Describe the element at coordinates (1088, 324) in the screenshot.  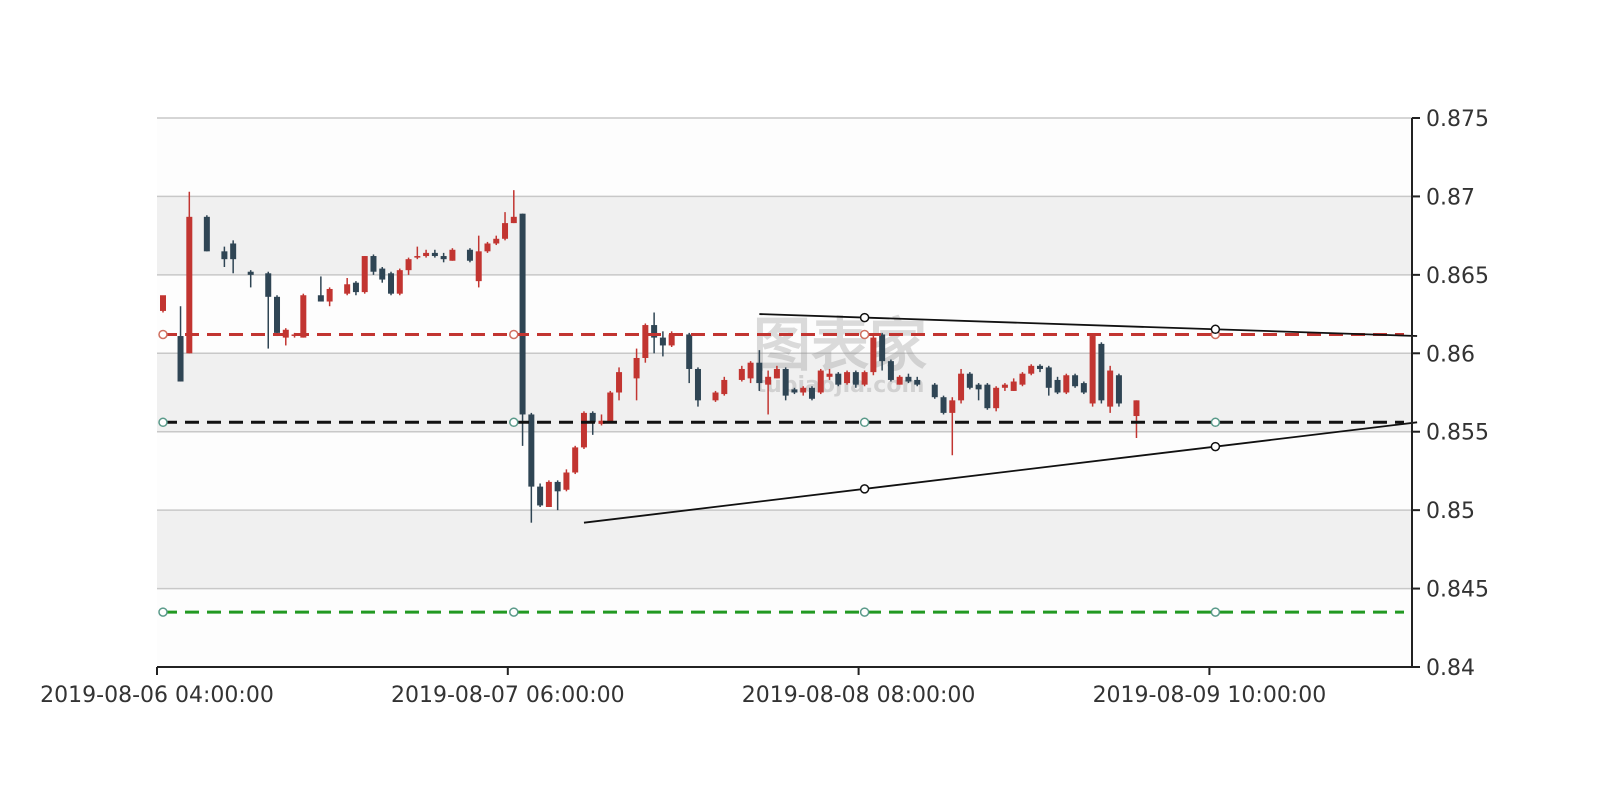
I see `upper-trendline` at that location.